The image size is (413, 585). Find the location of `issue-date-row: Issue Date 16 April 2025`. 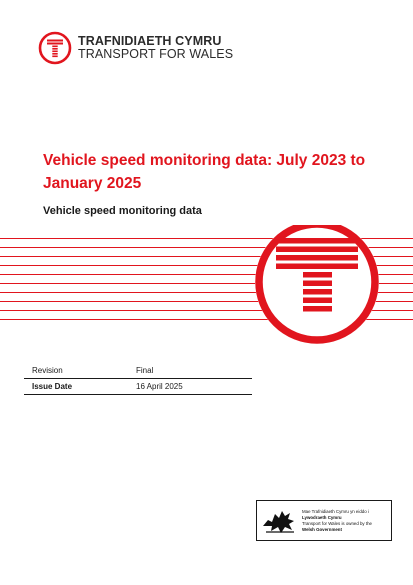

issue-date-row: Issue Date 16 April 2025 is located at coordinates (138, 387).